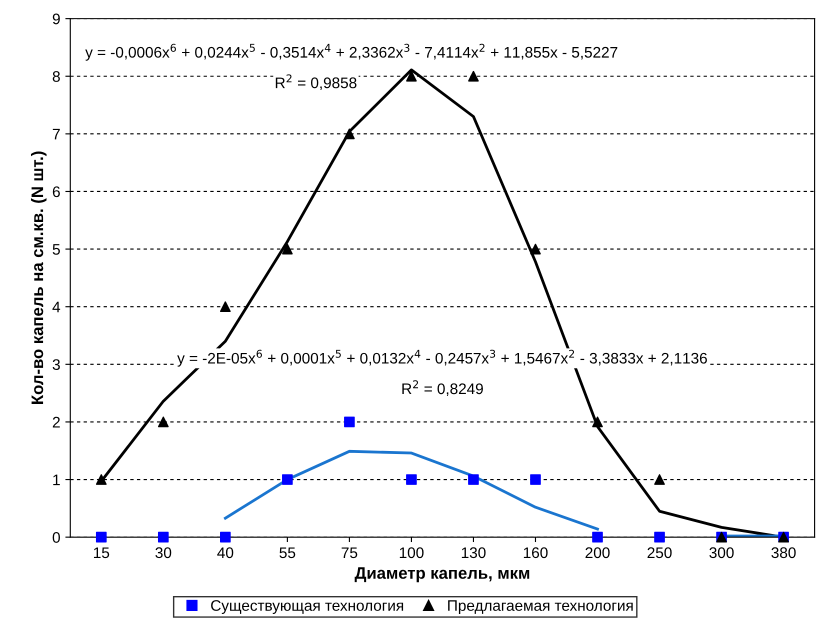  I want to click on y-axis-title: Кол-во капель на см.кв. (N шт.), so click(38, 278).